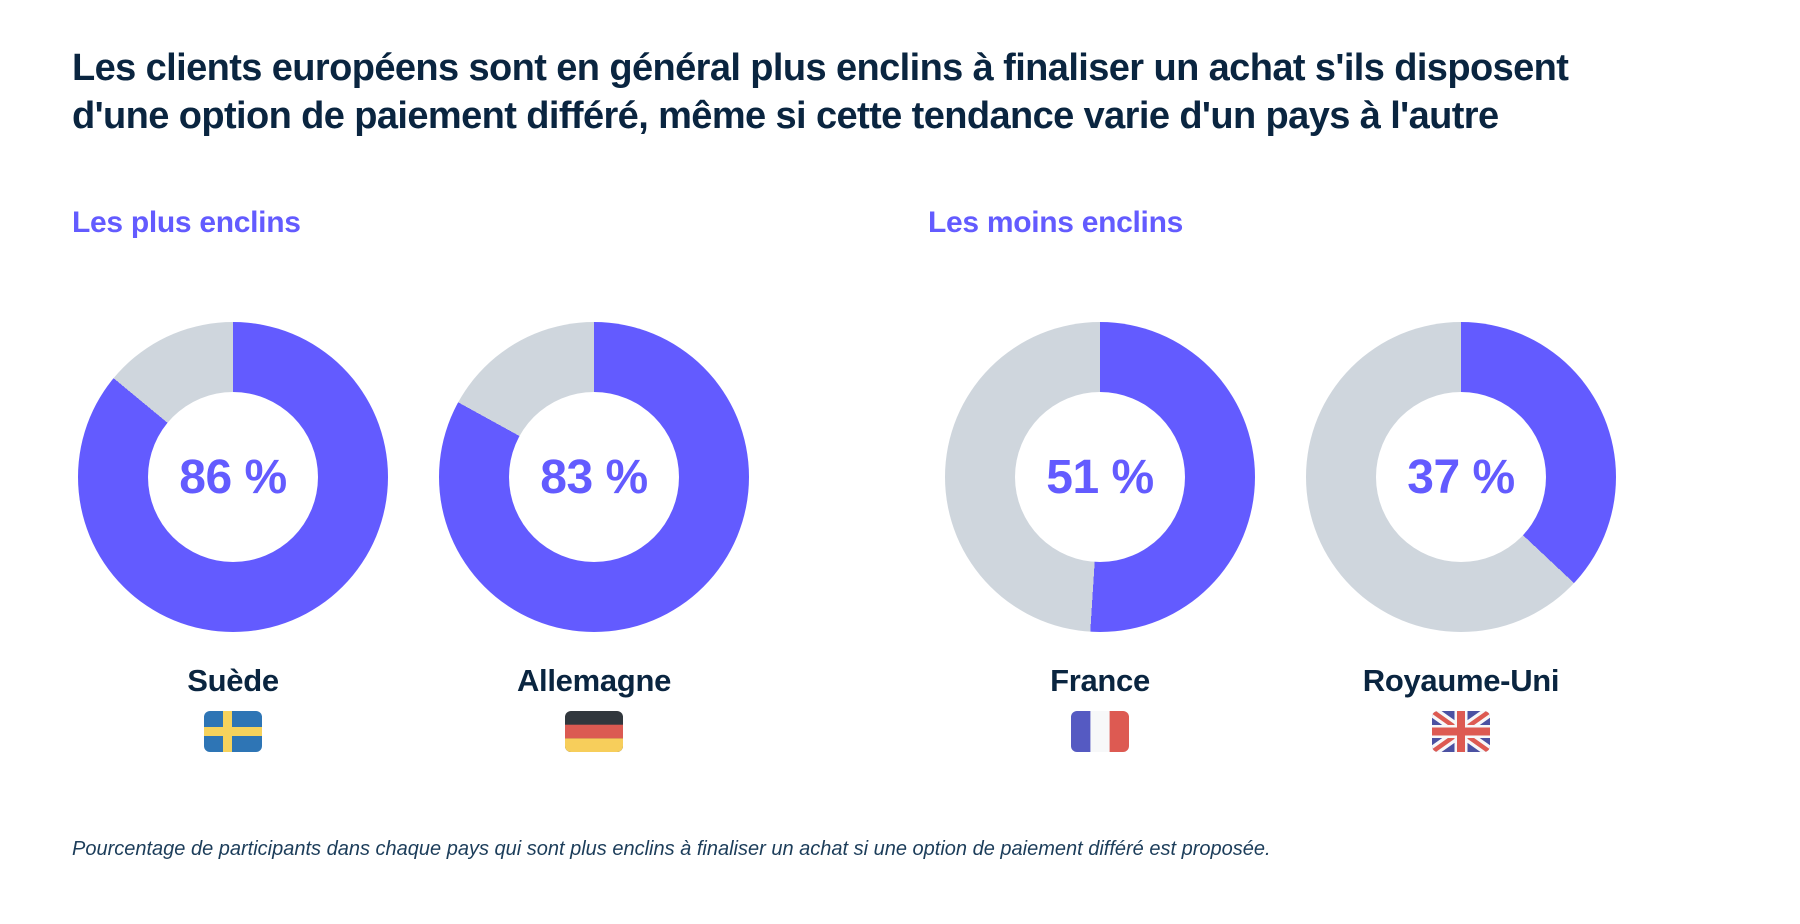 The width and height of the screenshot is (1800, 924). What do you see at coordinates (233, 731) in the screenshot?
I see `sweden-flag-icon` at bounding box center [233, 731].